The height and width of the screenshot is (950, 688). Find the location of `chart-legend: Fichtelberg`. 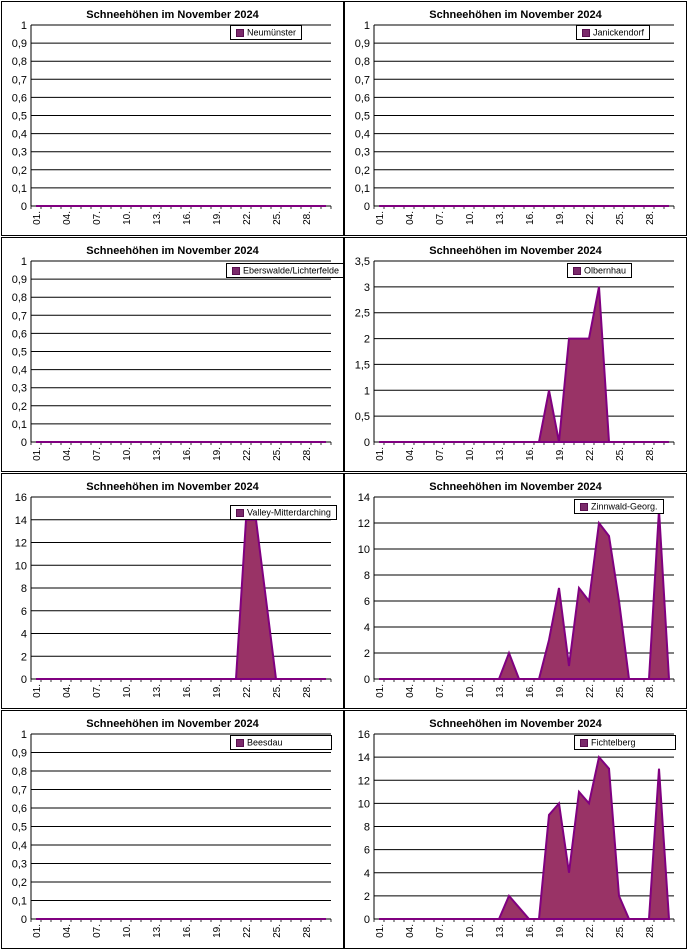

chart-legend: Fichtelberg is located at coordinates (625, 742).